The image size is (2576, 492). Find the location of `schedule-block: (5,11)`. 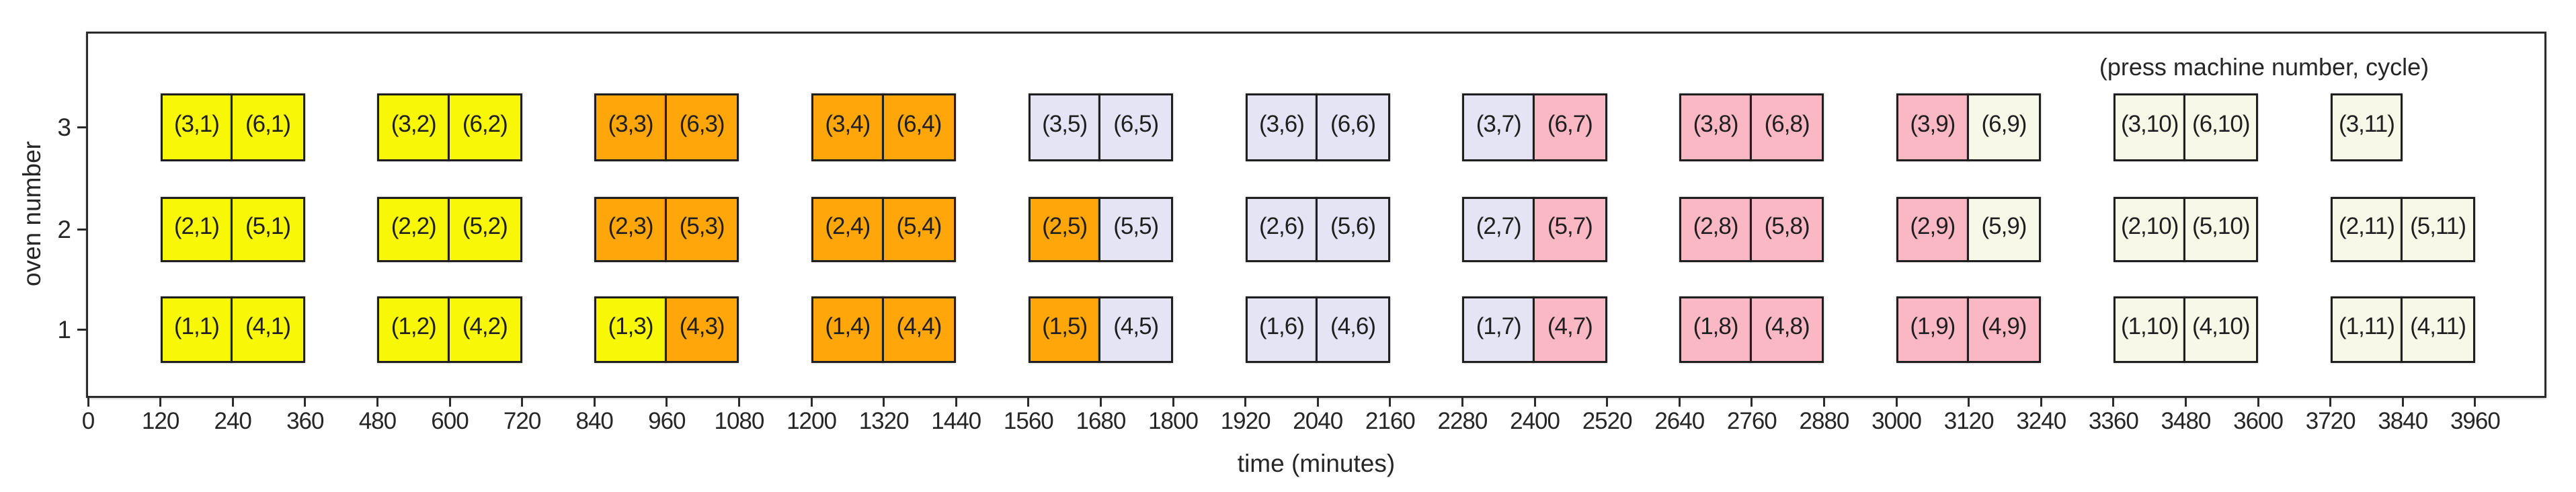

schedule-block: (5,11) is located at coordinates (2438, 229).